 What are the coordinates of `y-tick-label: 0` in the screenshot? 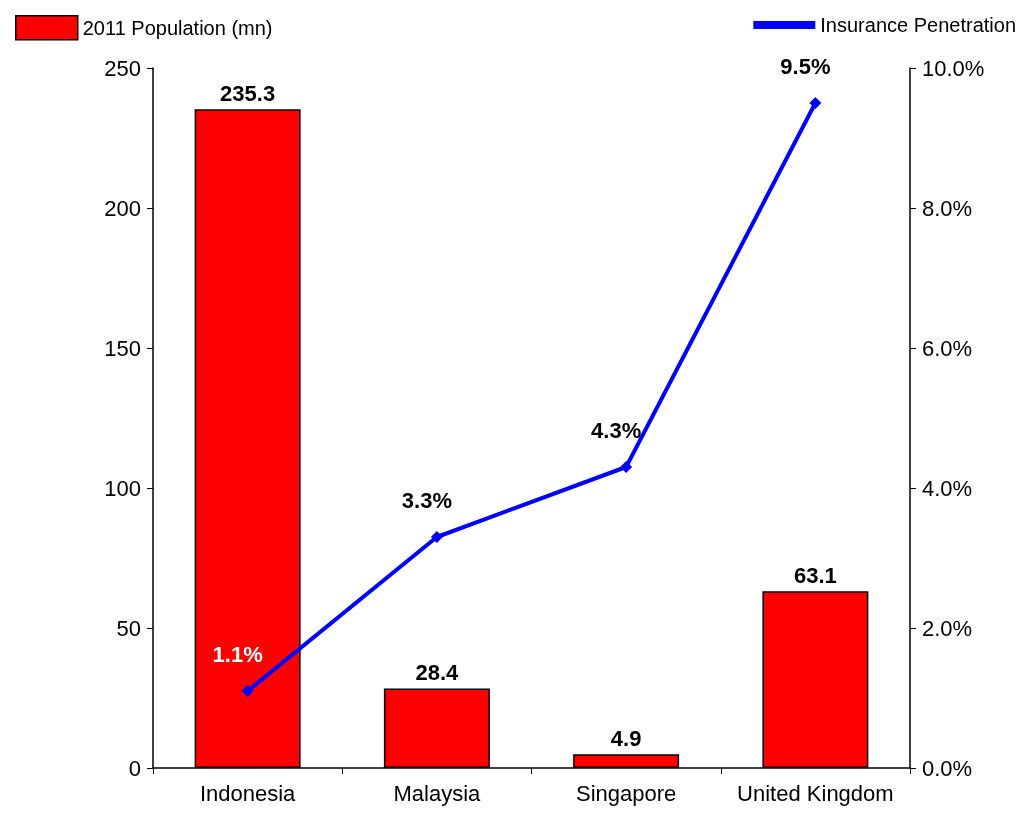 It's located at (134, 768).